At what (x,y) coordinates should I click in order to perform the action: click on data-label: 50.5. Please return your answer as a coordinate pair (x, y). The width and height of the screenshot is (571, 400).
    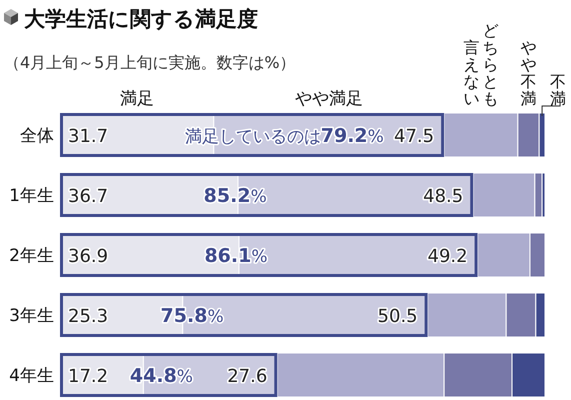
    Looking at the image, I should click on (398, 316).